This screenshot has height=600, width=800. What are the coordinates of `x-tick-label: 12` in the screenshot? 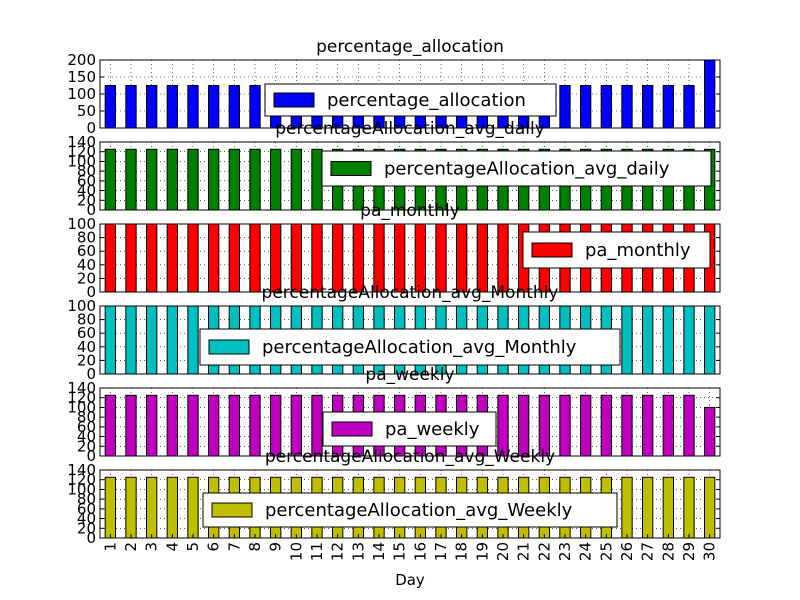 It's located at (338, 551).